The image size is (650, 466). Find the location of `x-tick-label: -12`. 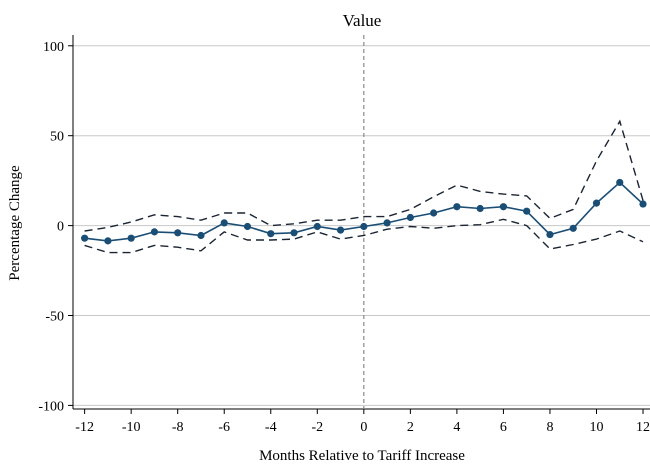

x-tick-label: -12 is located at coordinates (84, 427).